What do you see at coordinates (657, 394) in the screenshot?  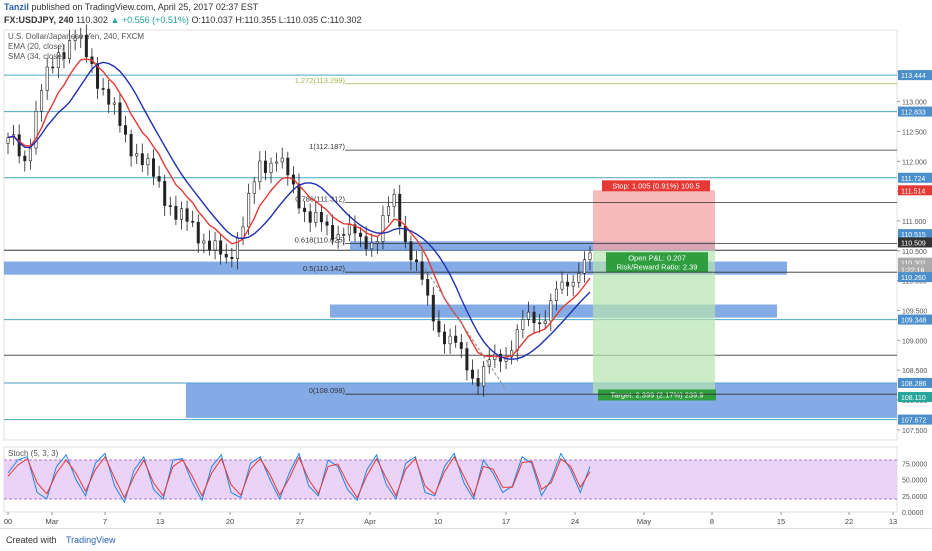 I see `target-label: Target: 2.399 (2.17%) 239.9` at bounding box center [657, 394].